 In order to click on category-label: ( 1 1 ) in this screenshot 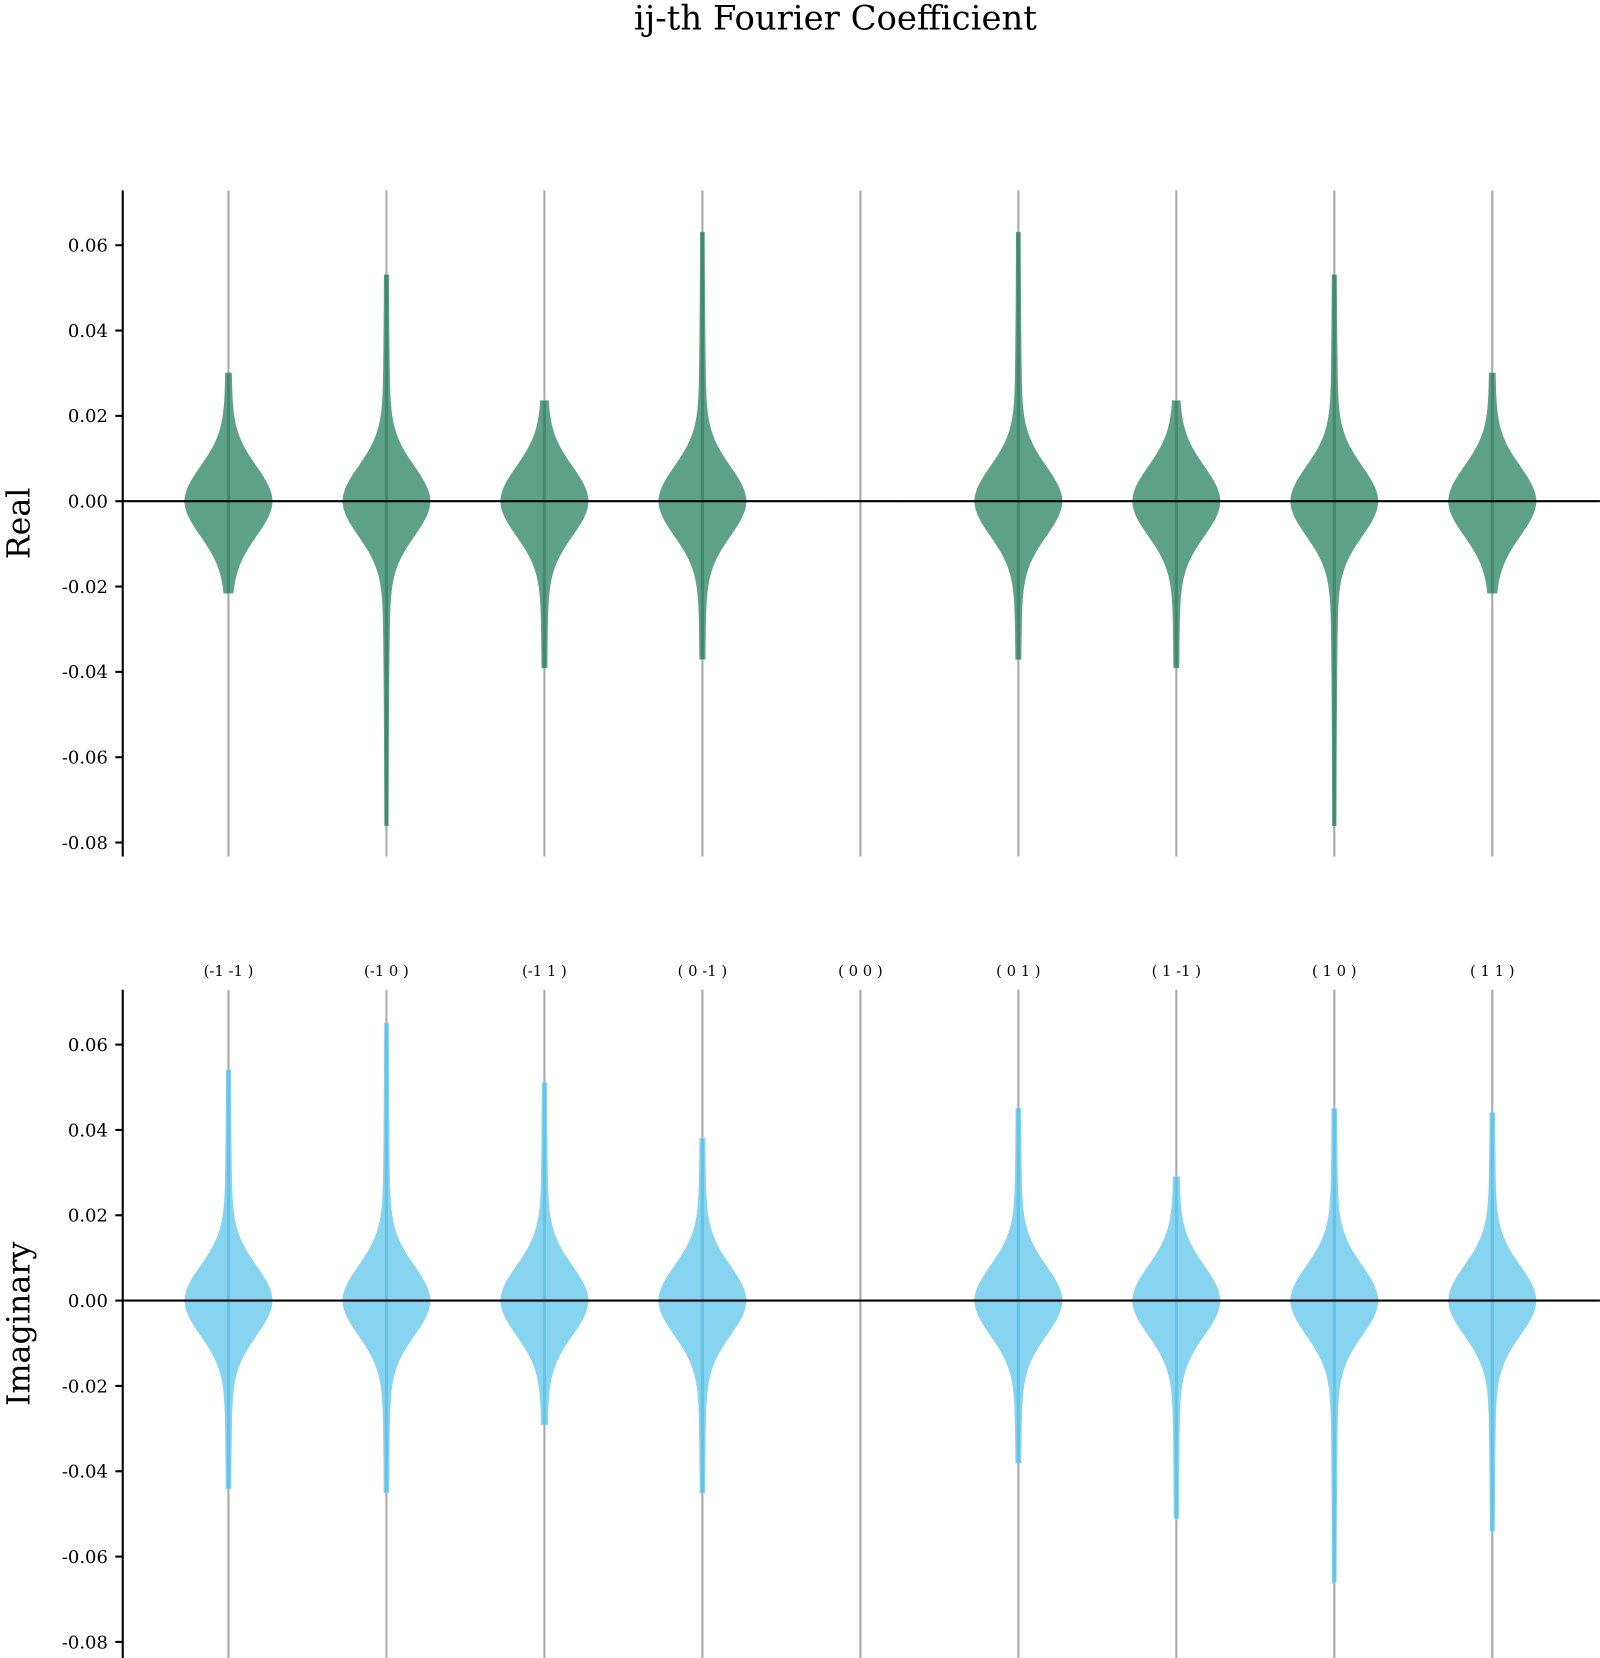, I will do `click(1492, 971)`.